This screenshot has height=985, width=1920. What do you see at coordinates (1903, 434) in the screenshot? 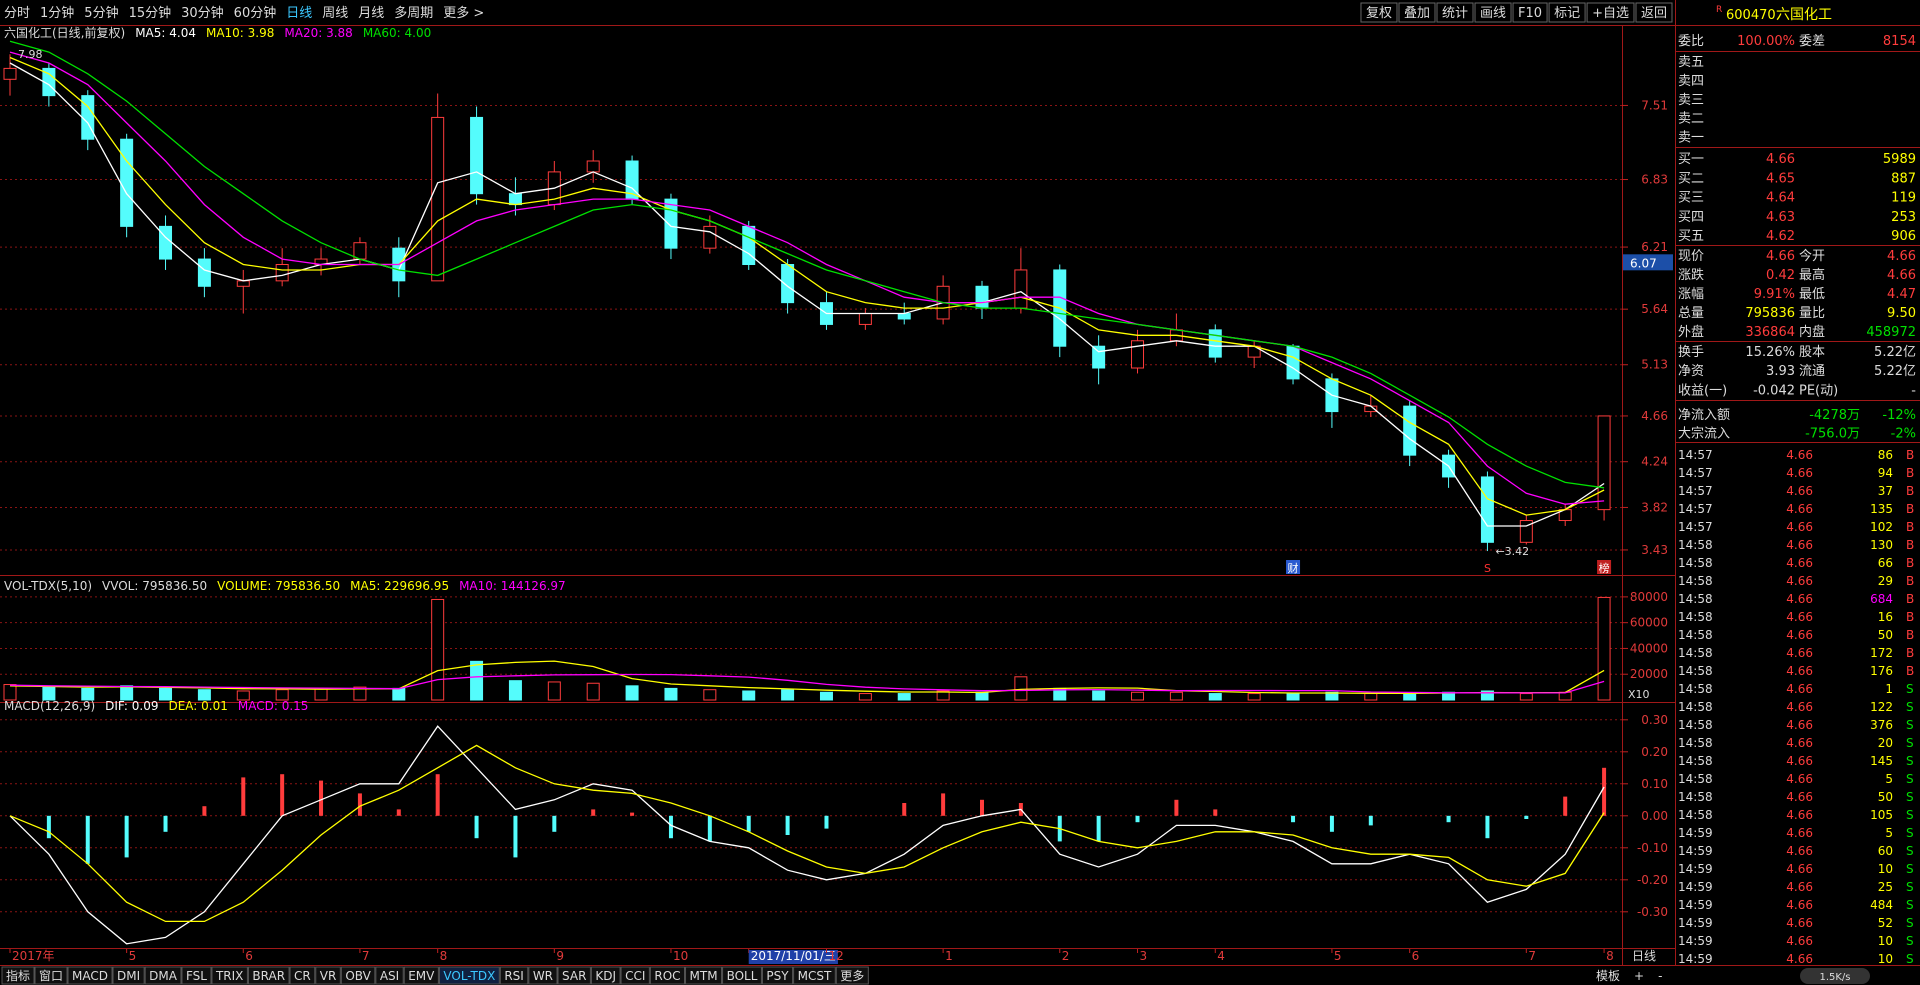
I see `flow-ratio: -2%` at bounding box center [1903, 434].